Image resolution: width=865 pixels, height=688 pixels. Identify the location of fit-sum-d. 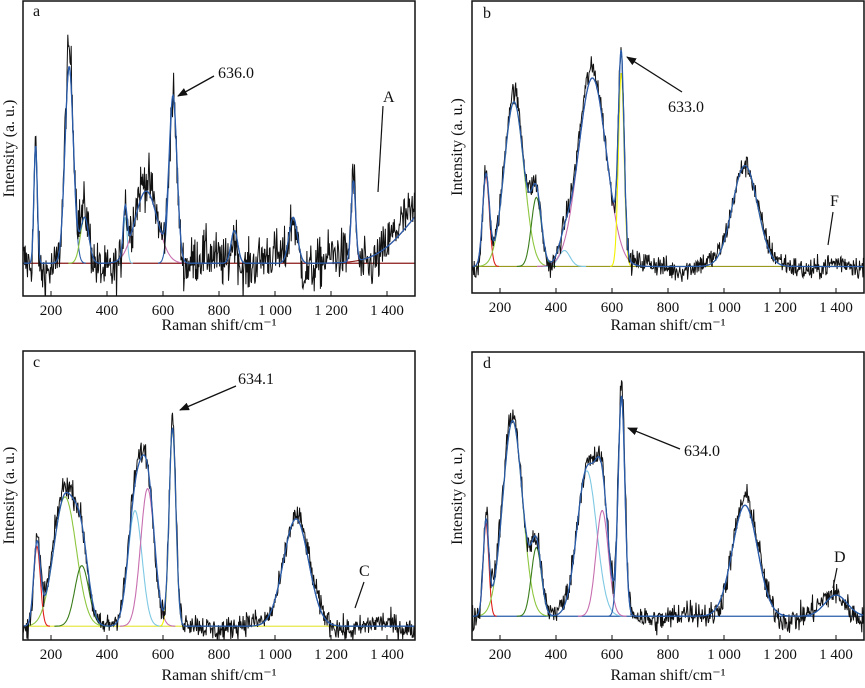
(668, 506).